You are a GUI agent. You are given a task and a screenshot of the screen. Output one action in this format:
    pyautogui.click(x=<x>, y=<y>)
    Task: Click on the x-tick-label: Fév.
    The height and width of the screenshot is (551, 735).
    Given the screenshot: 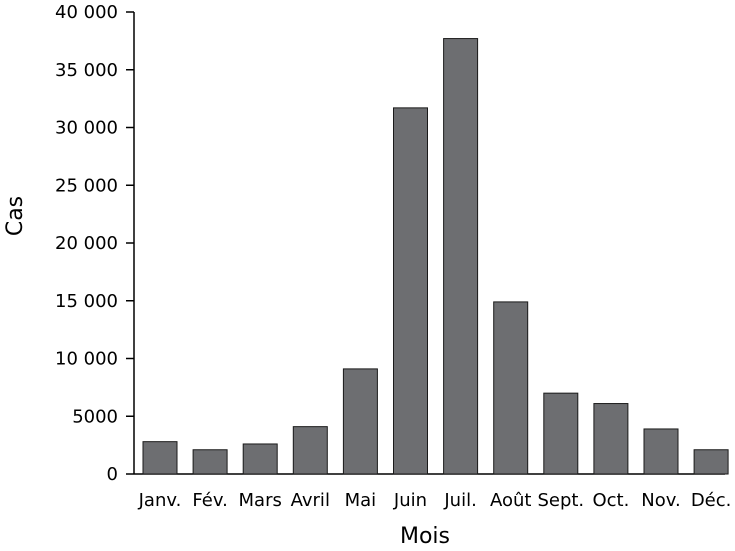 What is the action you would take?
    pyautogui.click(x=209, y=500)
    